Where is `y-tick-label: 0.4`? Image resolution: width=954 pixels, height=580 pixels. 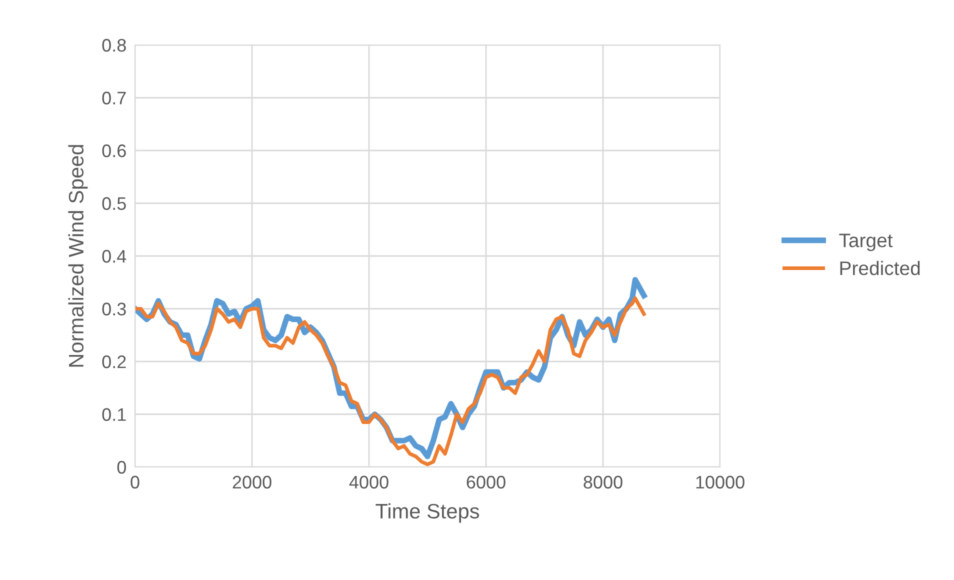
y-tick-label: 0.4 is located at coordinates (114, 256).